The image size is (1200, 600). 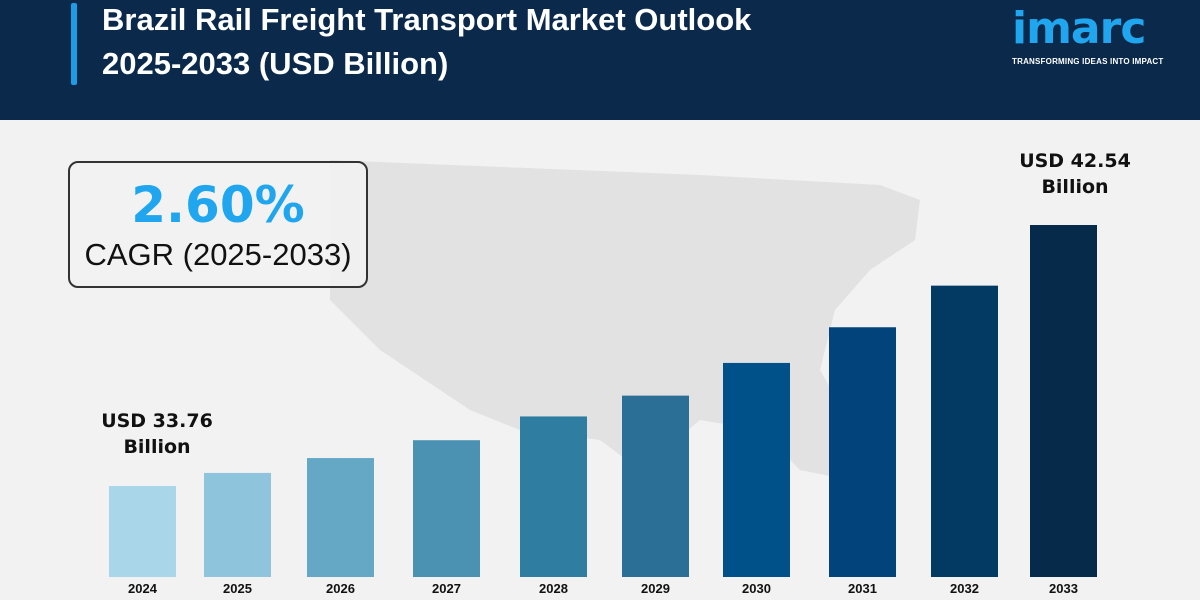 I want to click on x-tick-label: 2026, so click(x=340, y=588).